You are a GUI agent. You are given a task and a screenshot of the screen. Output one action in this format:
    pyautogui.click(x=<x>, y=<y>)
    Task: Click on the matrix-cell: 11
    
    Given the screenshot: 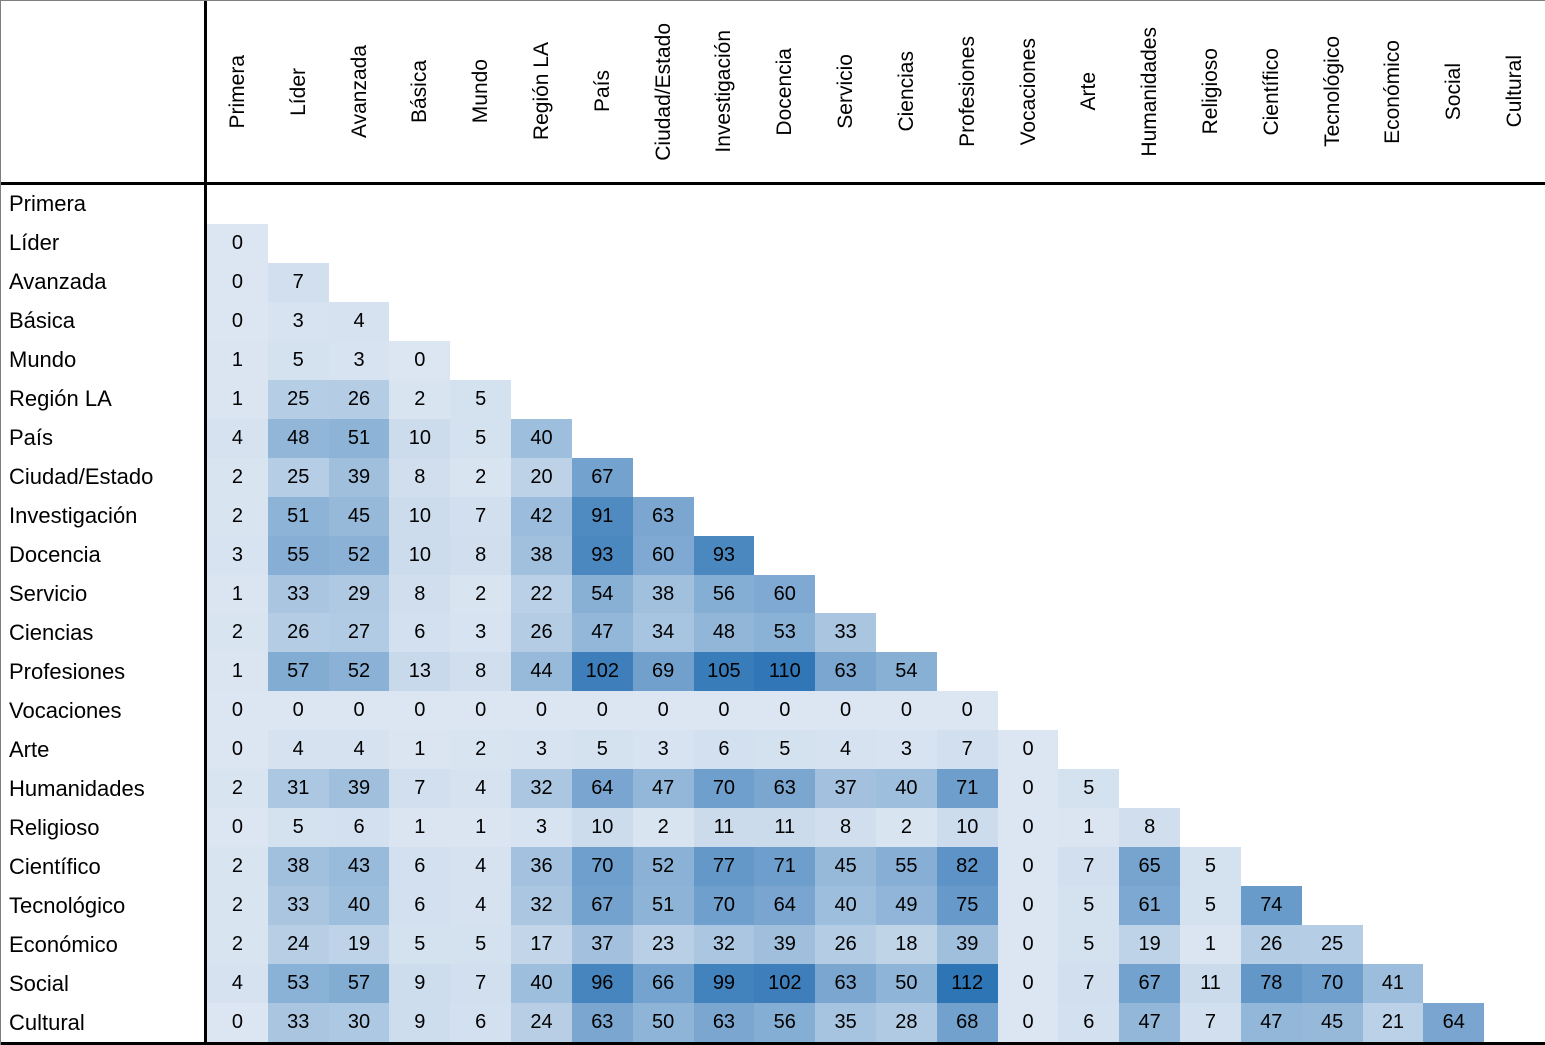 What is the action you would take?
    pyautogui.click(x=785, y=828)
    